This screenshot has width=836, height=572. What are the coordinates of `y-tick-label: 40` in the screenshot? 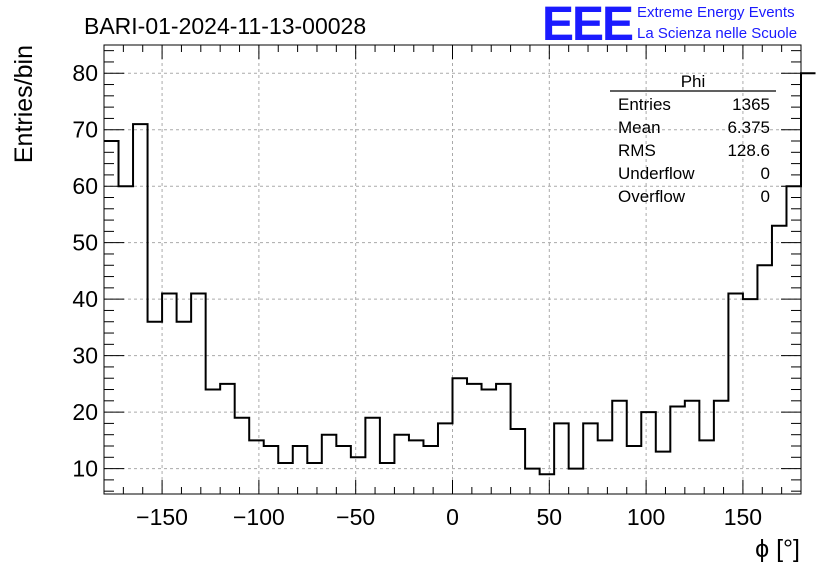 It's located at (85, 299).